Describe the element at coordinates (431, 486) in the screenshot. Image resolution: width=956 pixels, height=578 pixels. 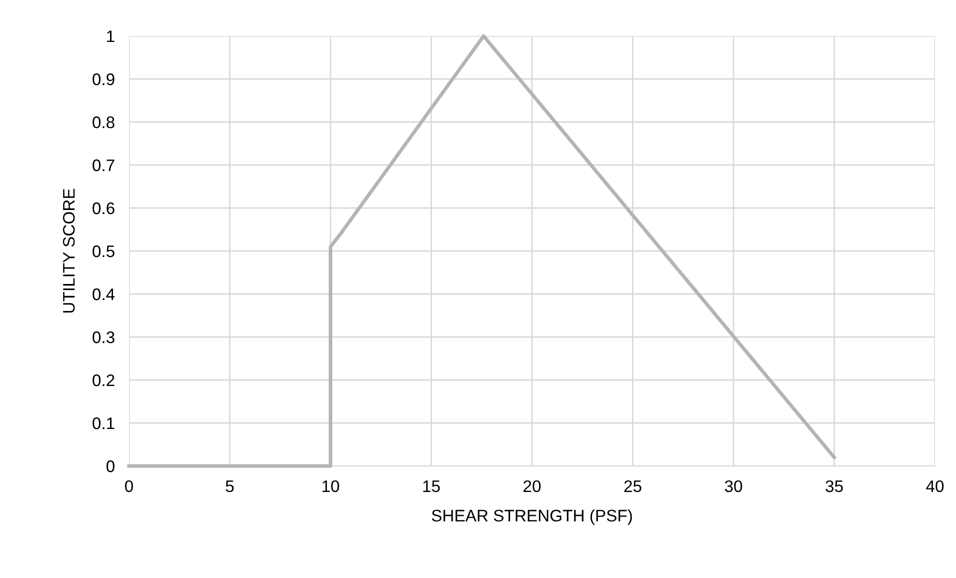
I see `x-tick-label: 15` at that location.